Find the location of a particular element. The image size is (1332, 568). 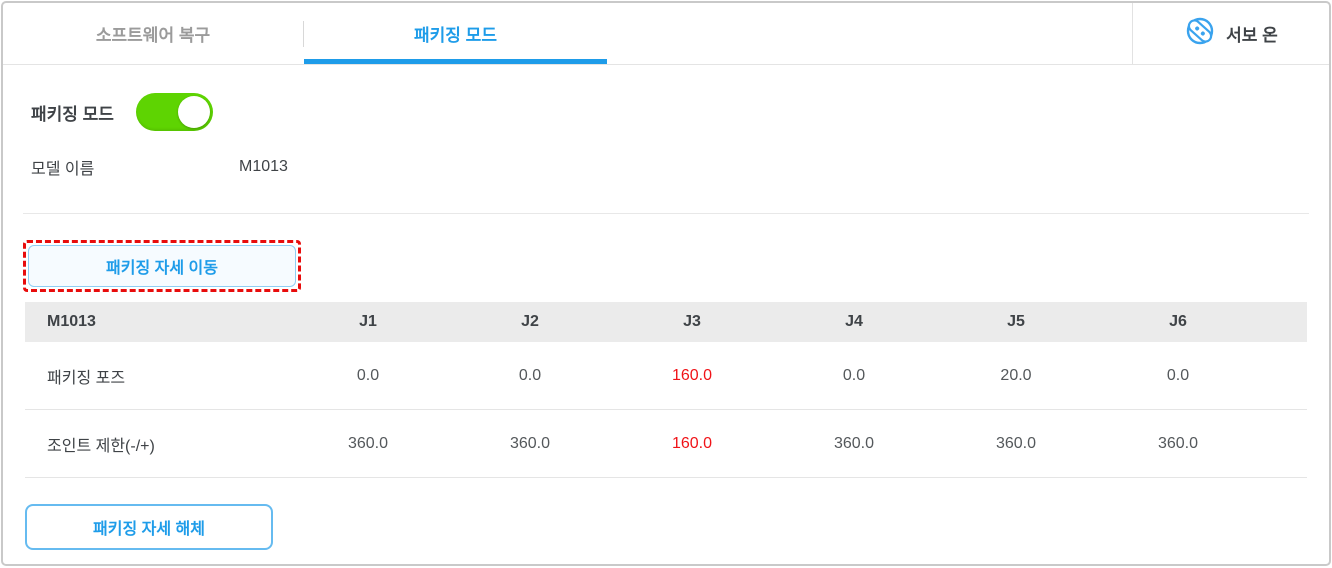

table-header-j1: J1 is located at coordinates (368, 321).